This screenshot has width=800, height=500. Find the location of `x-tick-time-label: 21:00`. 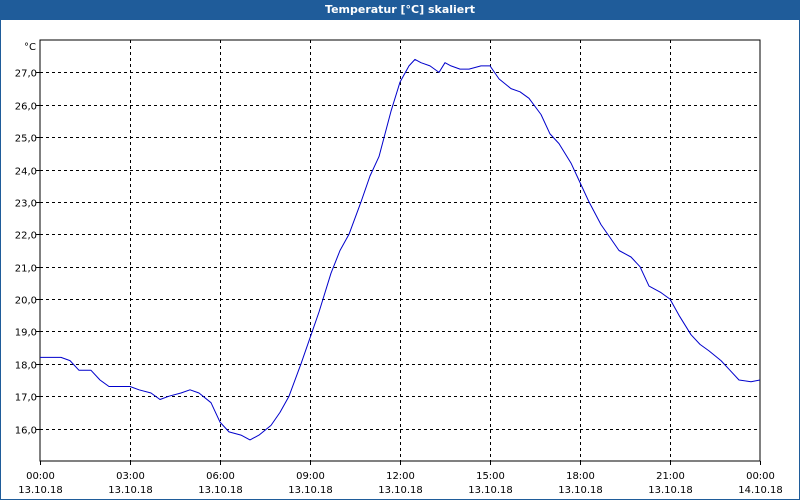

x-tick-time-label: 21:00 is located at coordinates (670, 476).